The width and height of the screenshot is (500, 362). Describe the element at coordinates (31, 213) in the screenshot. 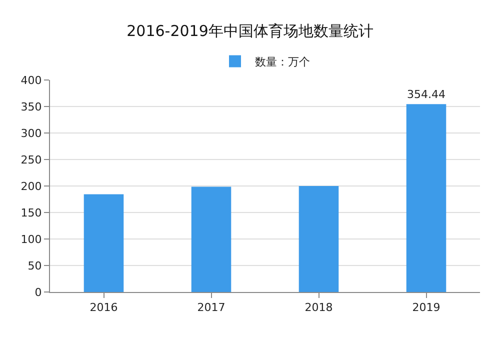

I see `y-tick-label: 150` at that location.